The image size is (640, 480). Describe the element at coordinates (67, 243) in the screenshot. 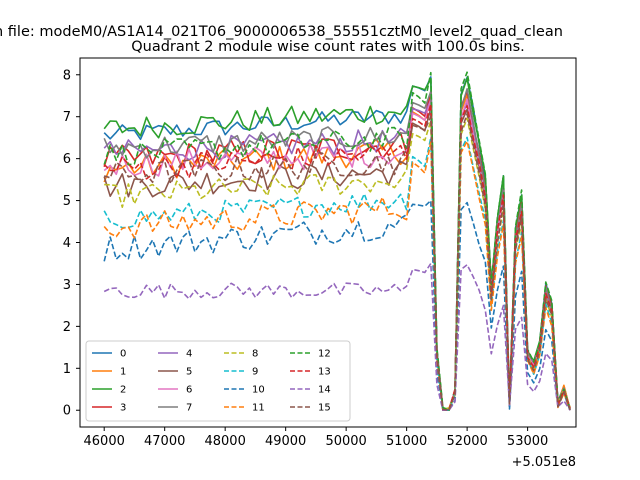

I see `y-tick-label: 4` at that location.